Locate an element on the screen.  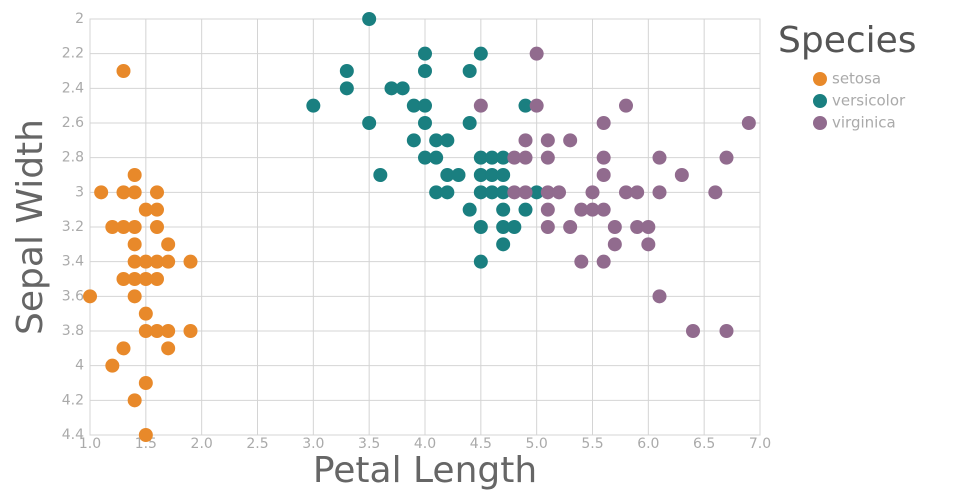
y-tick-label: 2.6 is located at coordinates (73, 123).